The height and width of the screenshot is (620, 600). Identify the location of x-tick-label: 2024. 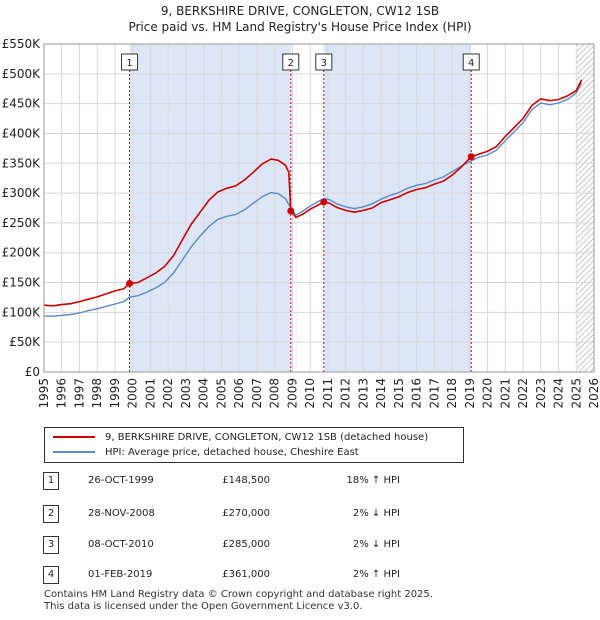
(559, 393).